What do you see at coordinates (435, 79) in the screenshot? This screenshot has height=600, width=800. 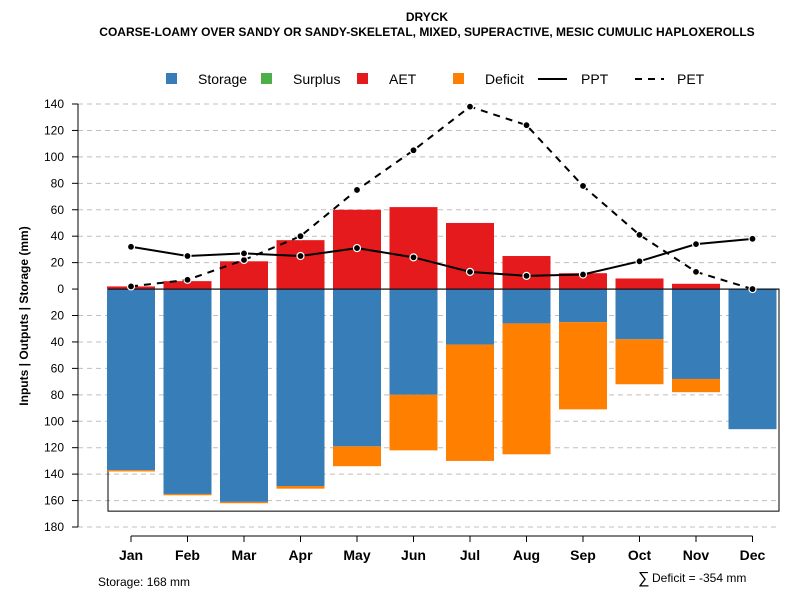 I see `legend: Storage Surplus AET Deficit PPT PET` at bounding box center [435, 79].